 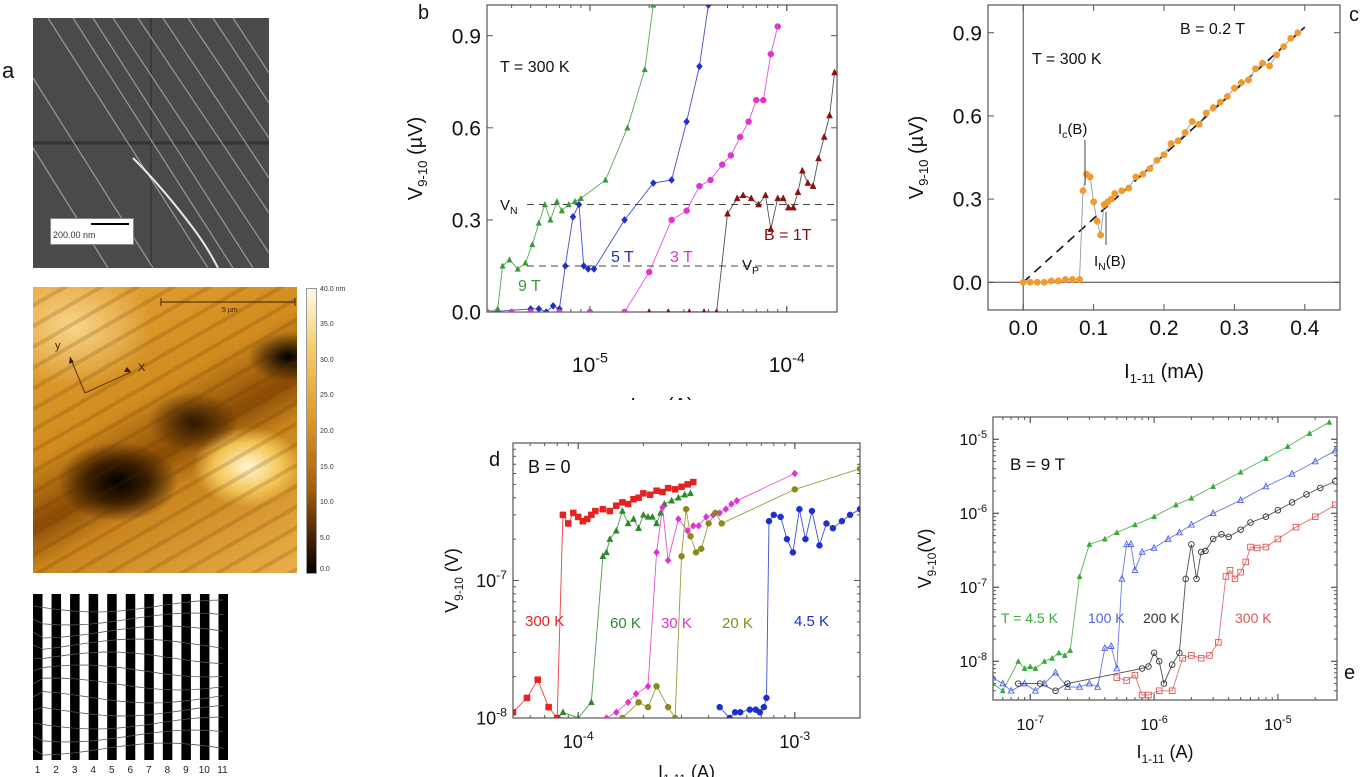 I want to click on series-line-b-1t, so click(x=742, y=192).